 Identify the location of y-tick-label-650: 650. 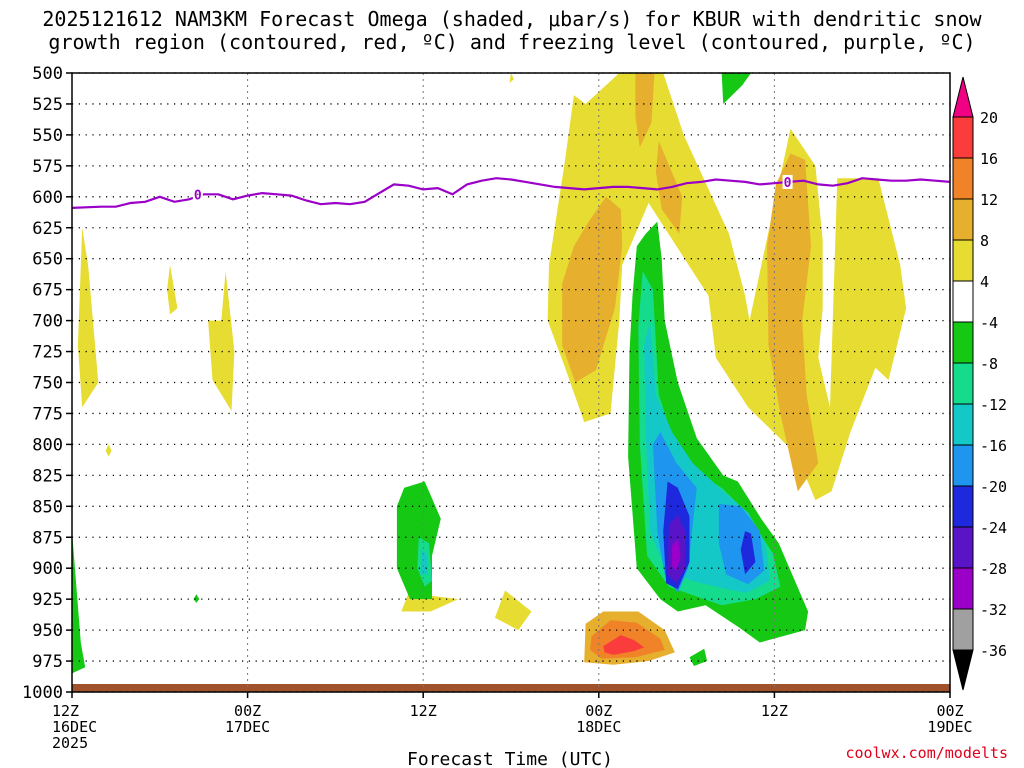
(47, 260).